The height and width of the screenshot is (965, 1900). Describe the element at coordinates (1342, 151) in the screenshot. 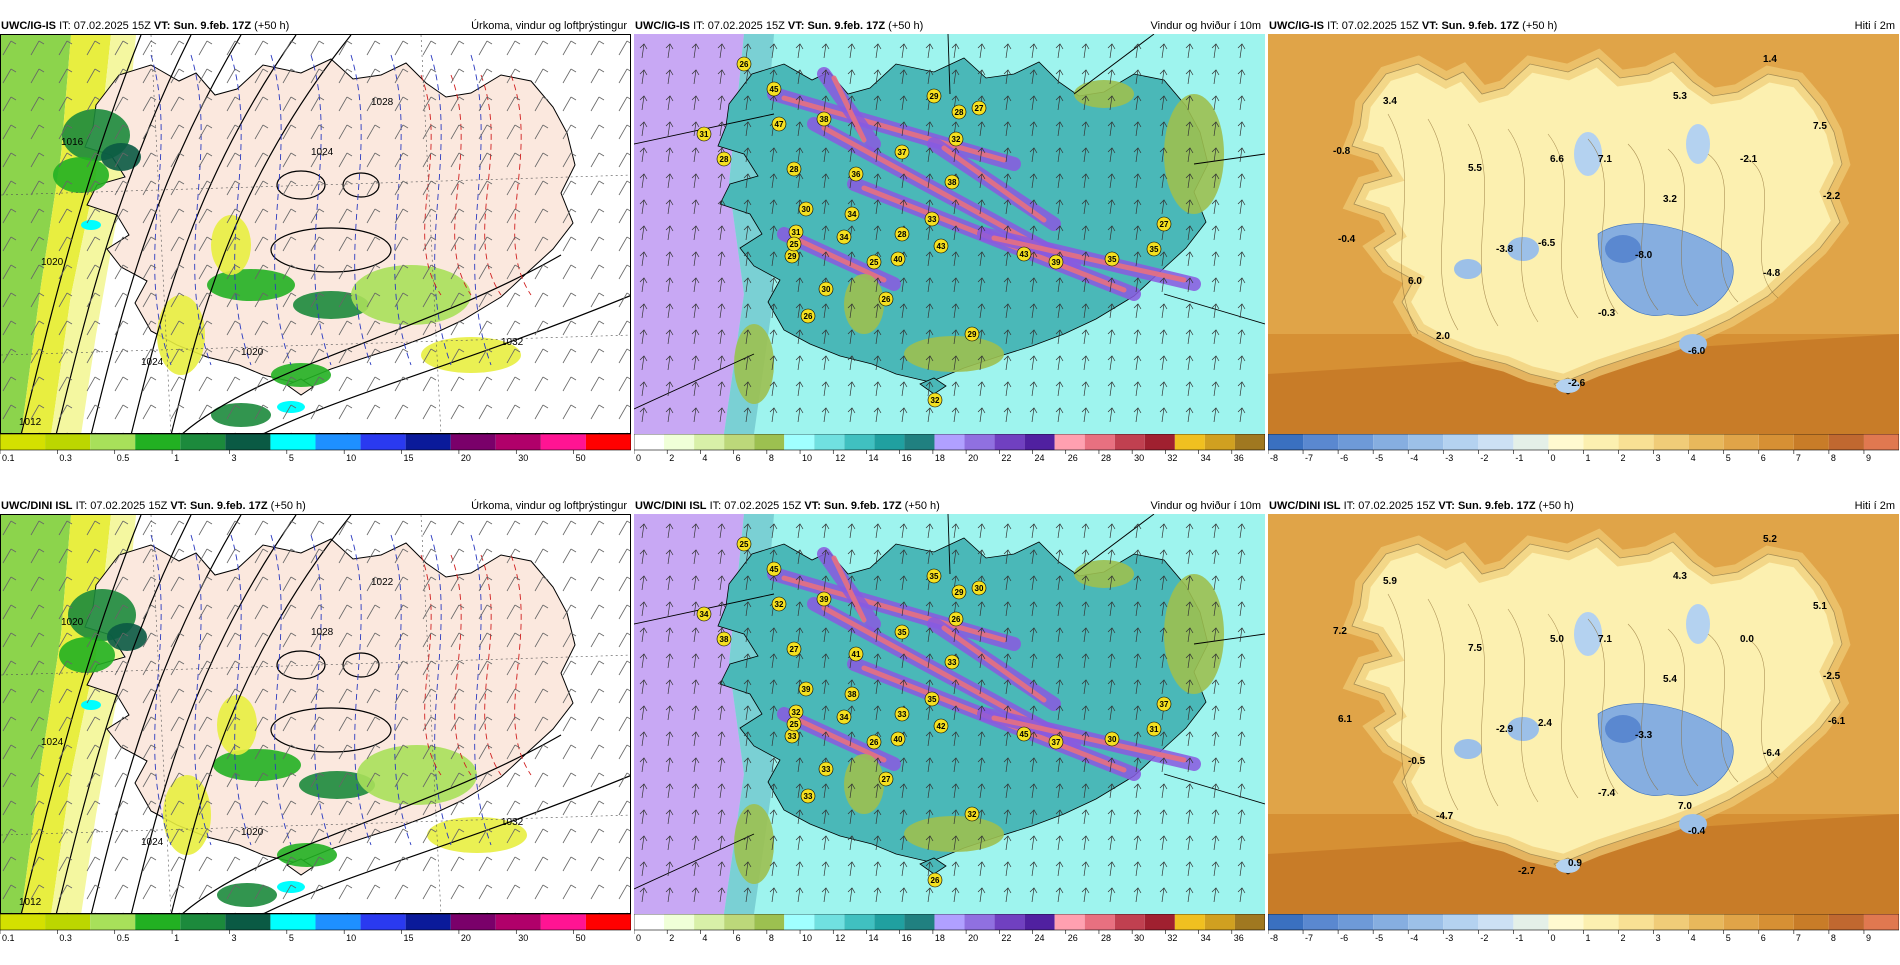

I see `temperature-label: -0.8` at that location.